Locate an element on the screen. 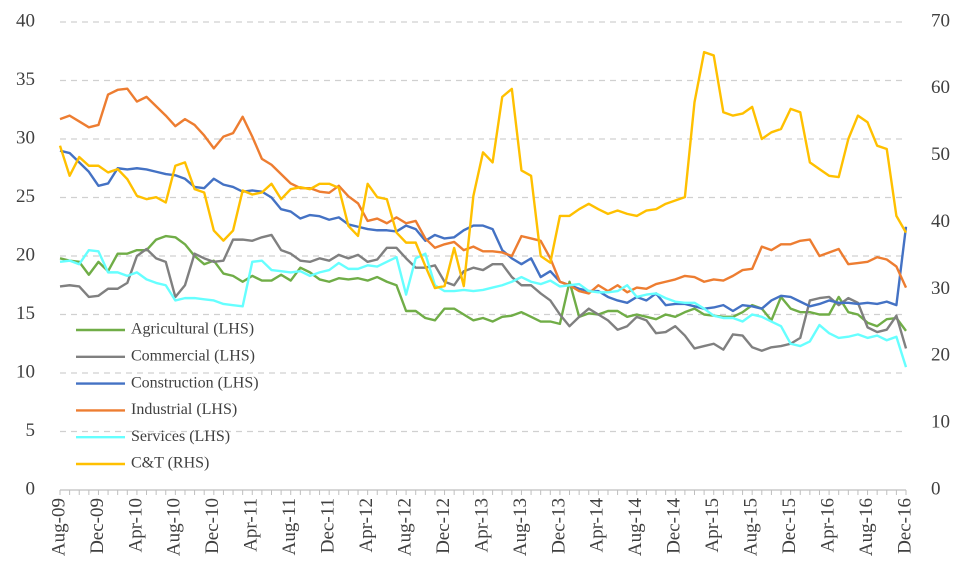 The height and width of the screenshot is (579, 960). x-tick-label: Dec-13 is located at coordinates (558, 526).